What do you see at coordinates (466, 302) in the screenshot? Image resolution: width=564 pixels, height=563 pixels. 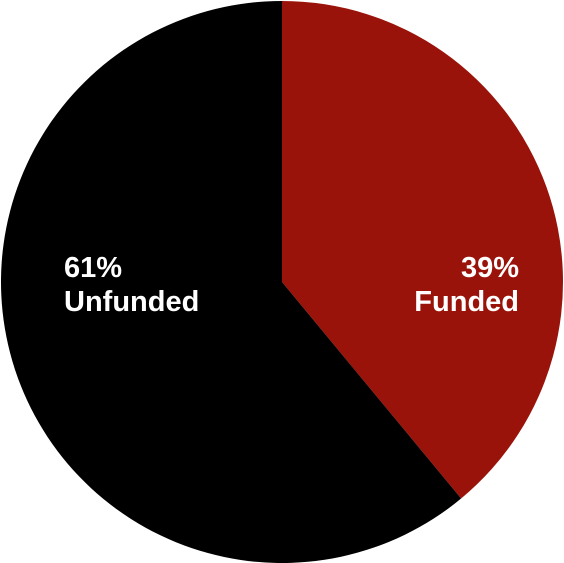 I see `funded-name-label: Funded` at bounding box center [466, 302].